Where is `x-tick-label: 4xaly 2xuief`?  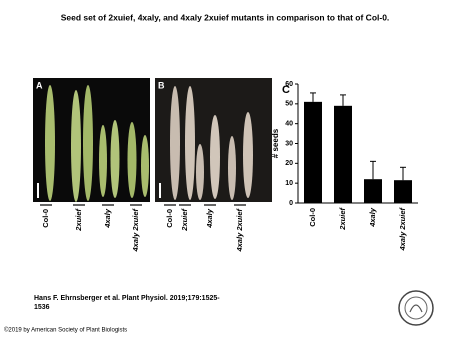
x-tick-label: 4xaly 2xuief is located at coordinates (402, 229).